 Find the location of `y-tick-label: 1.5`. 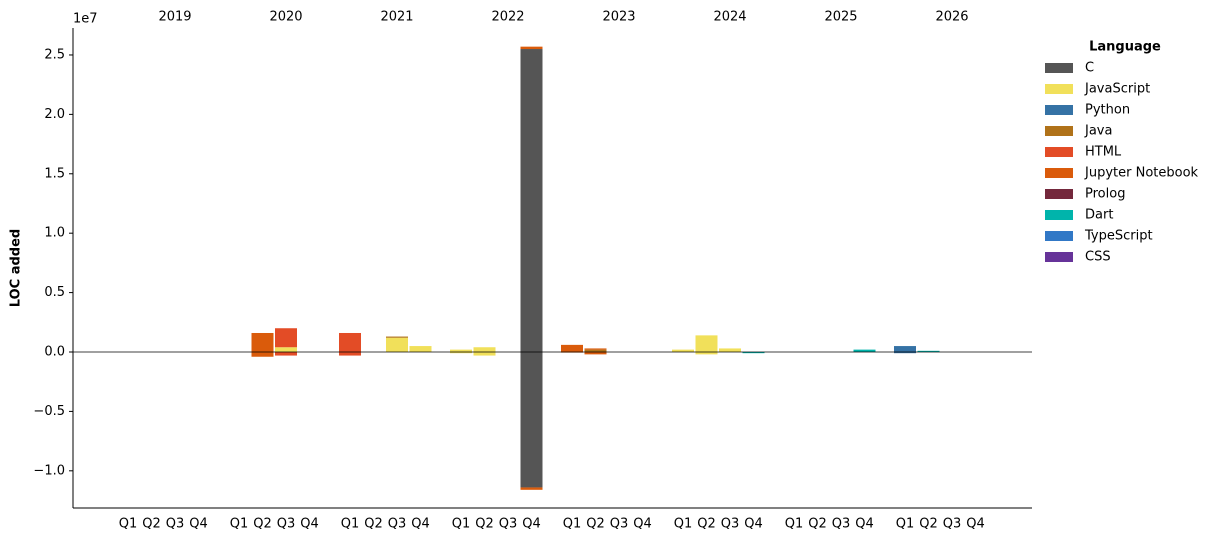

y-tick-label: 1.5 is located at coordinates (54, 173).